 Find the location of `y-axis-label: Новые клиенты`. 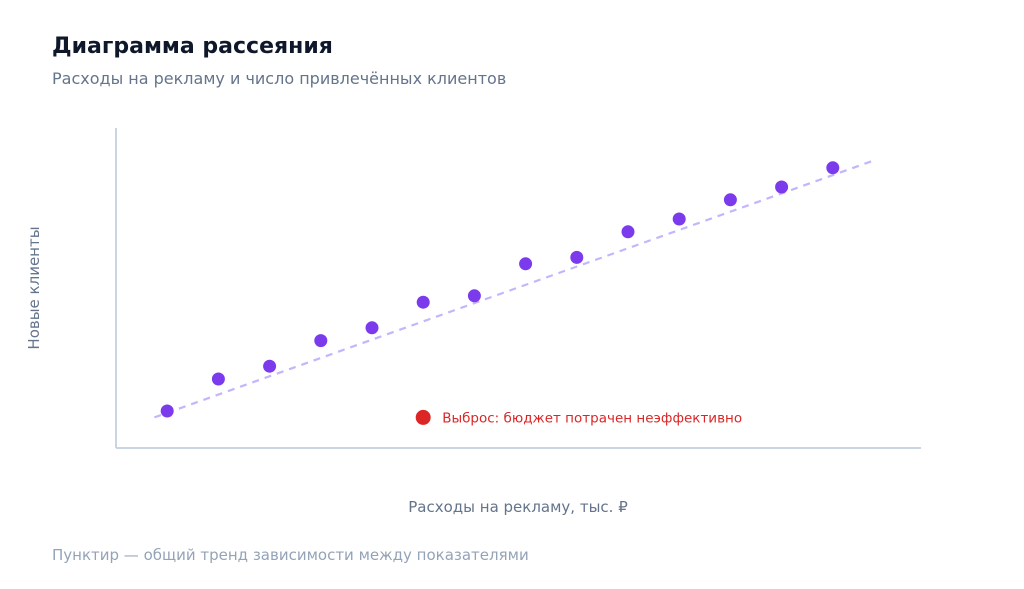

y-axis-label: Новые клиенты is located at coordinates (34, 287).